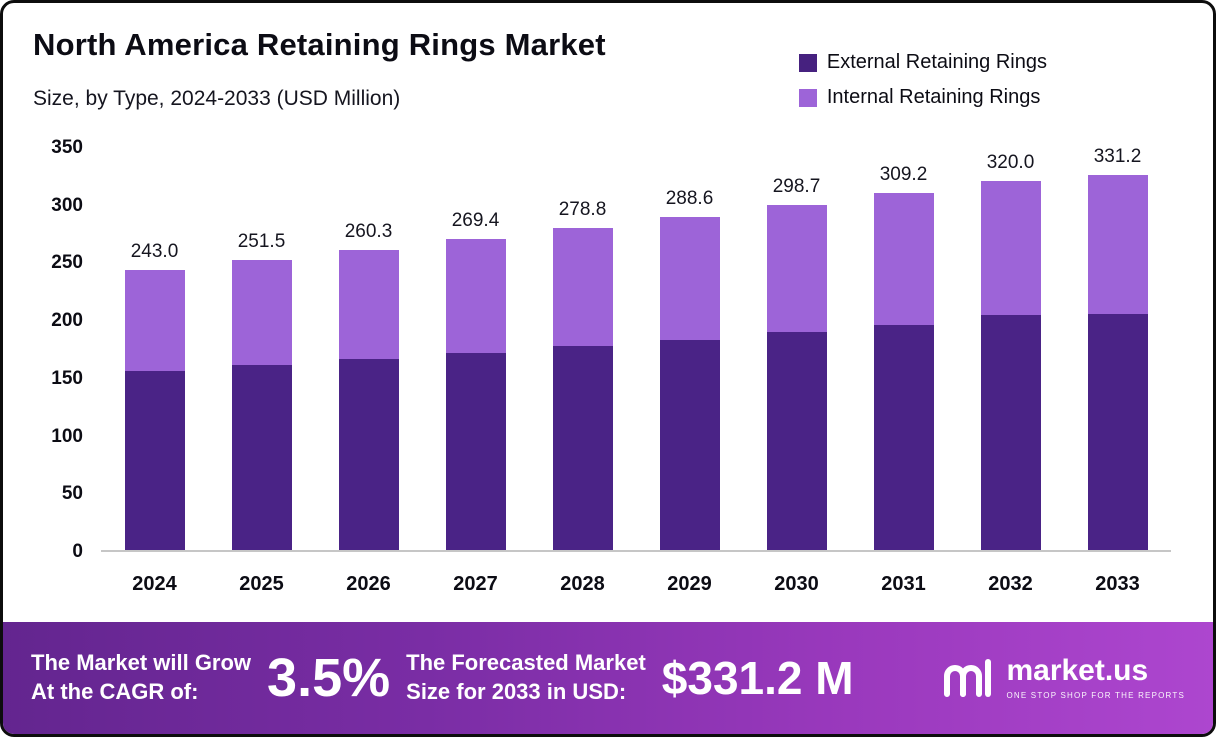  What do you see at coordinates (1117, 156) in the screenshot?
I see `bar-total-label-2033: 331.2` at bounding box center [1117, 156].